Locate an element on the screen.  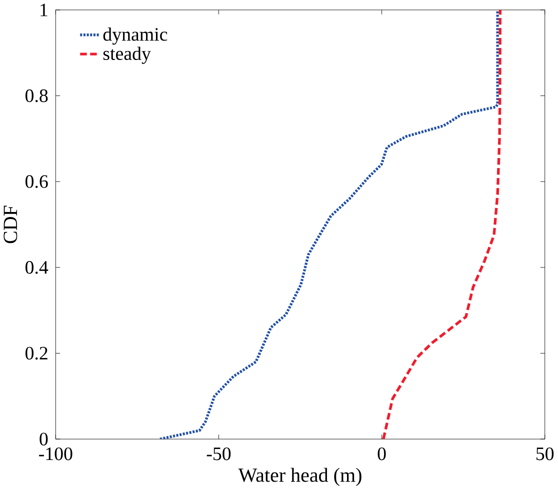
x-tick-label: -100 is located at coordinates (55, 454).